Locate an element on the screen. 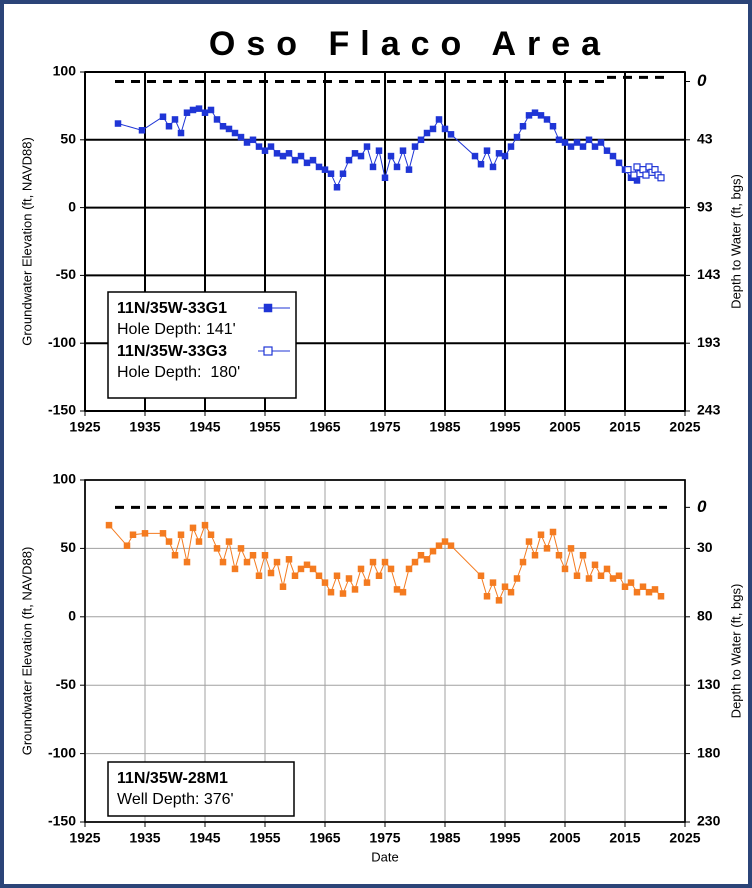 The width and height of the screenshot is (752, 888). y-tick-label: 50 is located at coordinates (68, 139).